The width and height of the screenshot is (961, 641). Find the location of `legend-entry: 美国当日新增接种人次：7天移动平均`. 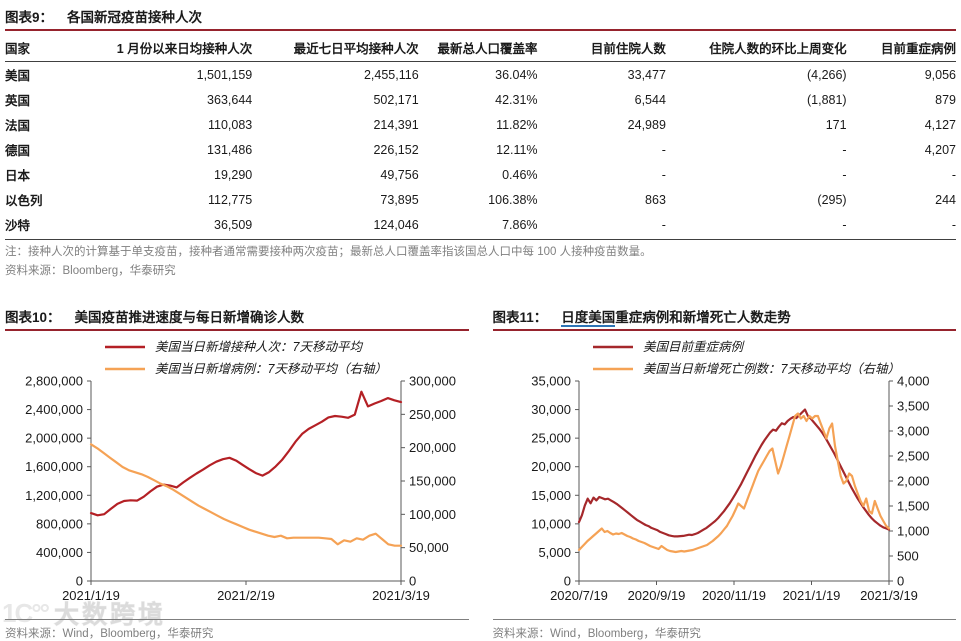

legend-entry: 美国当日新增接种人次：7天移动平均 is located at coordinates (259, 347).